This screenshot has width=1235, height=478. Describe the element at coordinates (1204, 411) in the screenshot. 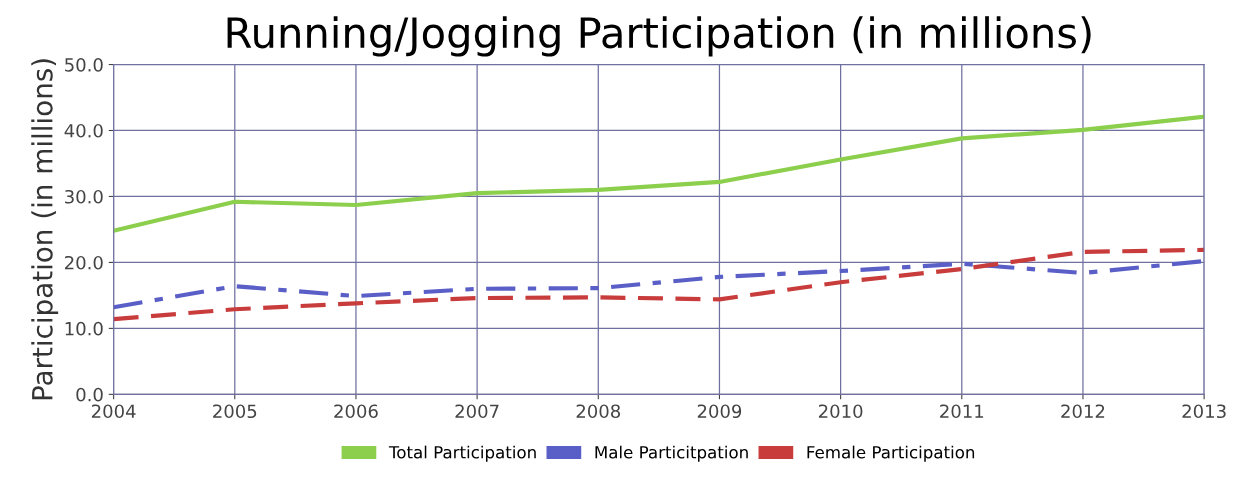

I see `x-tick-label: 2013` at that location.